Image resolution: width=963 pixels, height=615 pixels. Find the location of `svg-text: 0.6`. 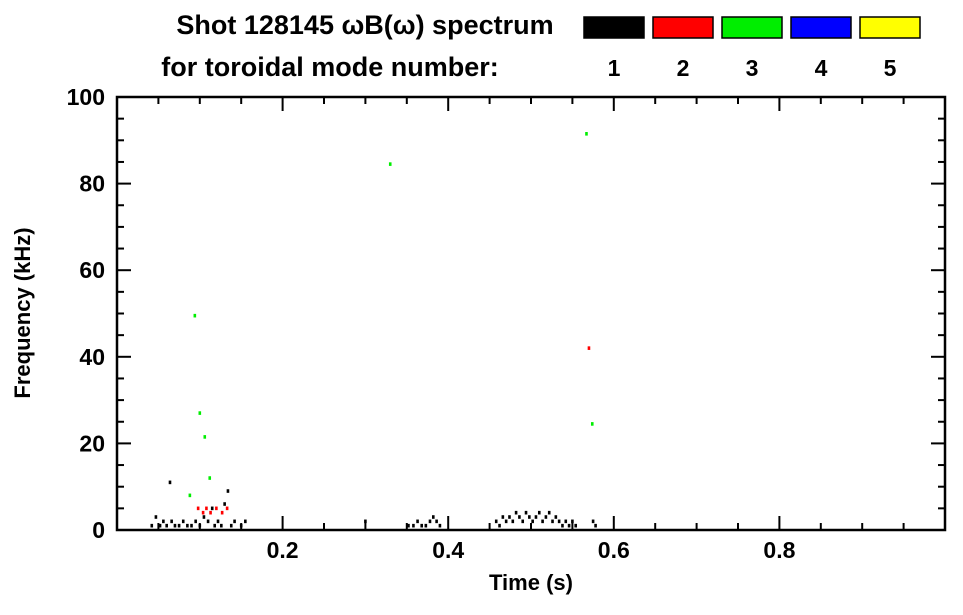

svg-text: 0.6 is located at coordinates (614, 550).